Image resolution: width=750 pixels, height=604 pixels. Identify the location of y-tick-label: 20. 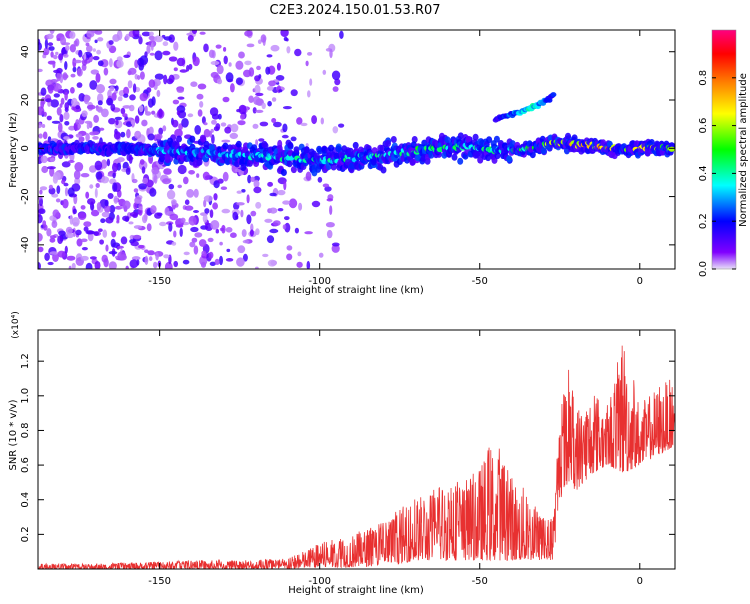
(25, 100).